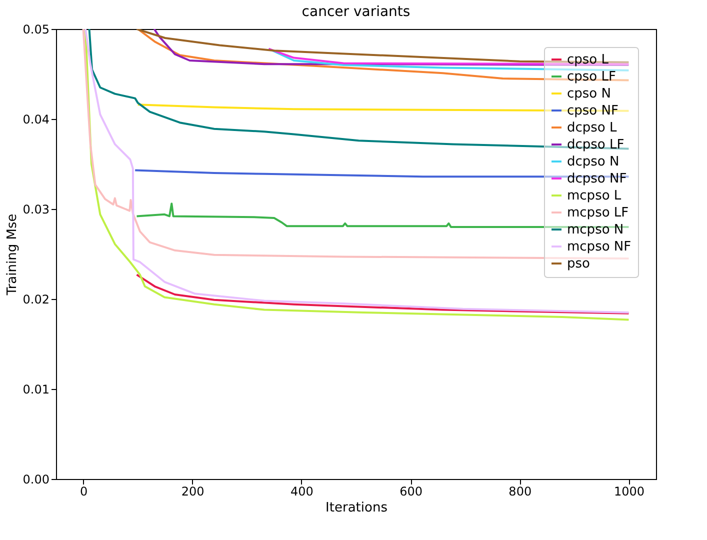 This screenshot has height=540, width=707. Describe the element at coordinates (598, 213) in the screenshot. I see `legend-label: mcpso LF` at that location.